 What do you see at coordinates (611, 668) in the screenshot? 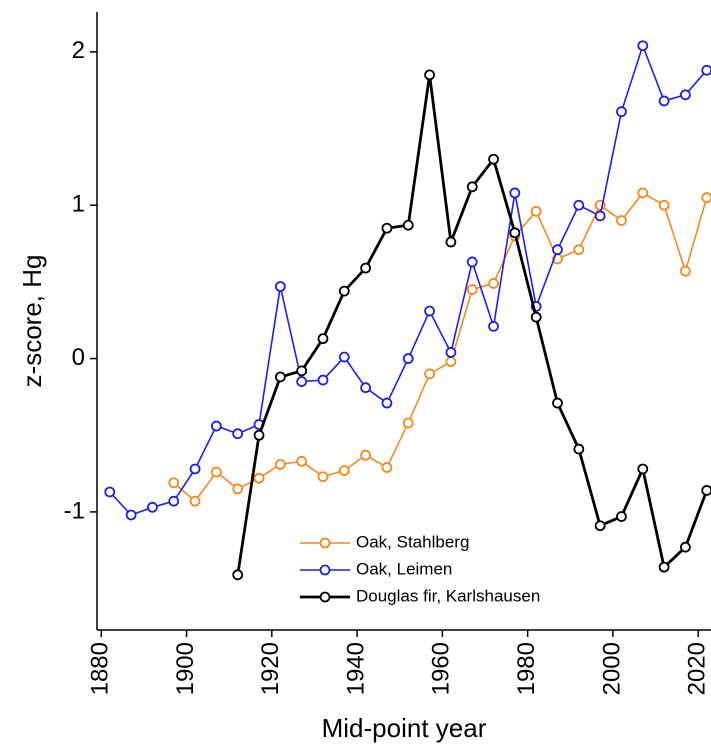
I see `x-tick-label: 2000` at bounding box center [611, 668].